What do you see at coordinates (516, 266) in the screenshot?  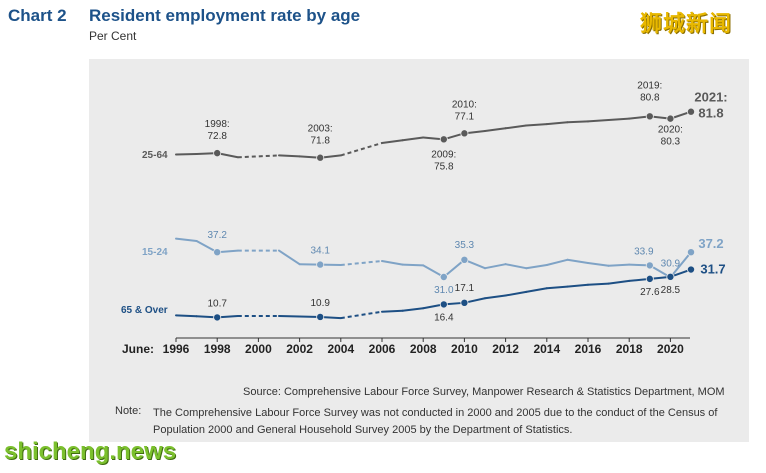 I see `line-15-24-2012` at bounding box center [516, 266].